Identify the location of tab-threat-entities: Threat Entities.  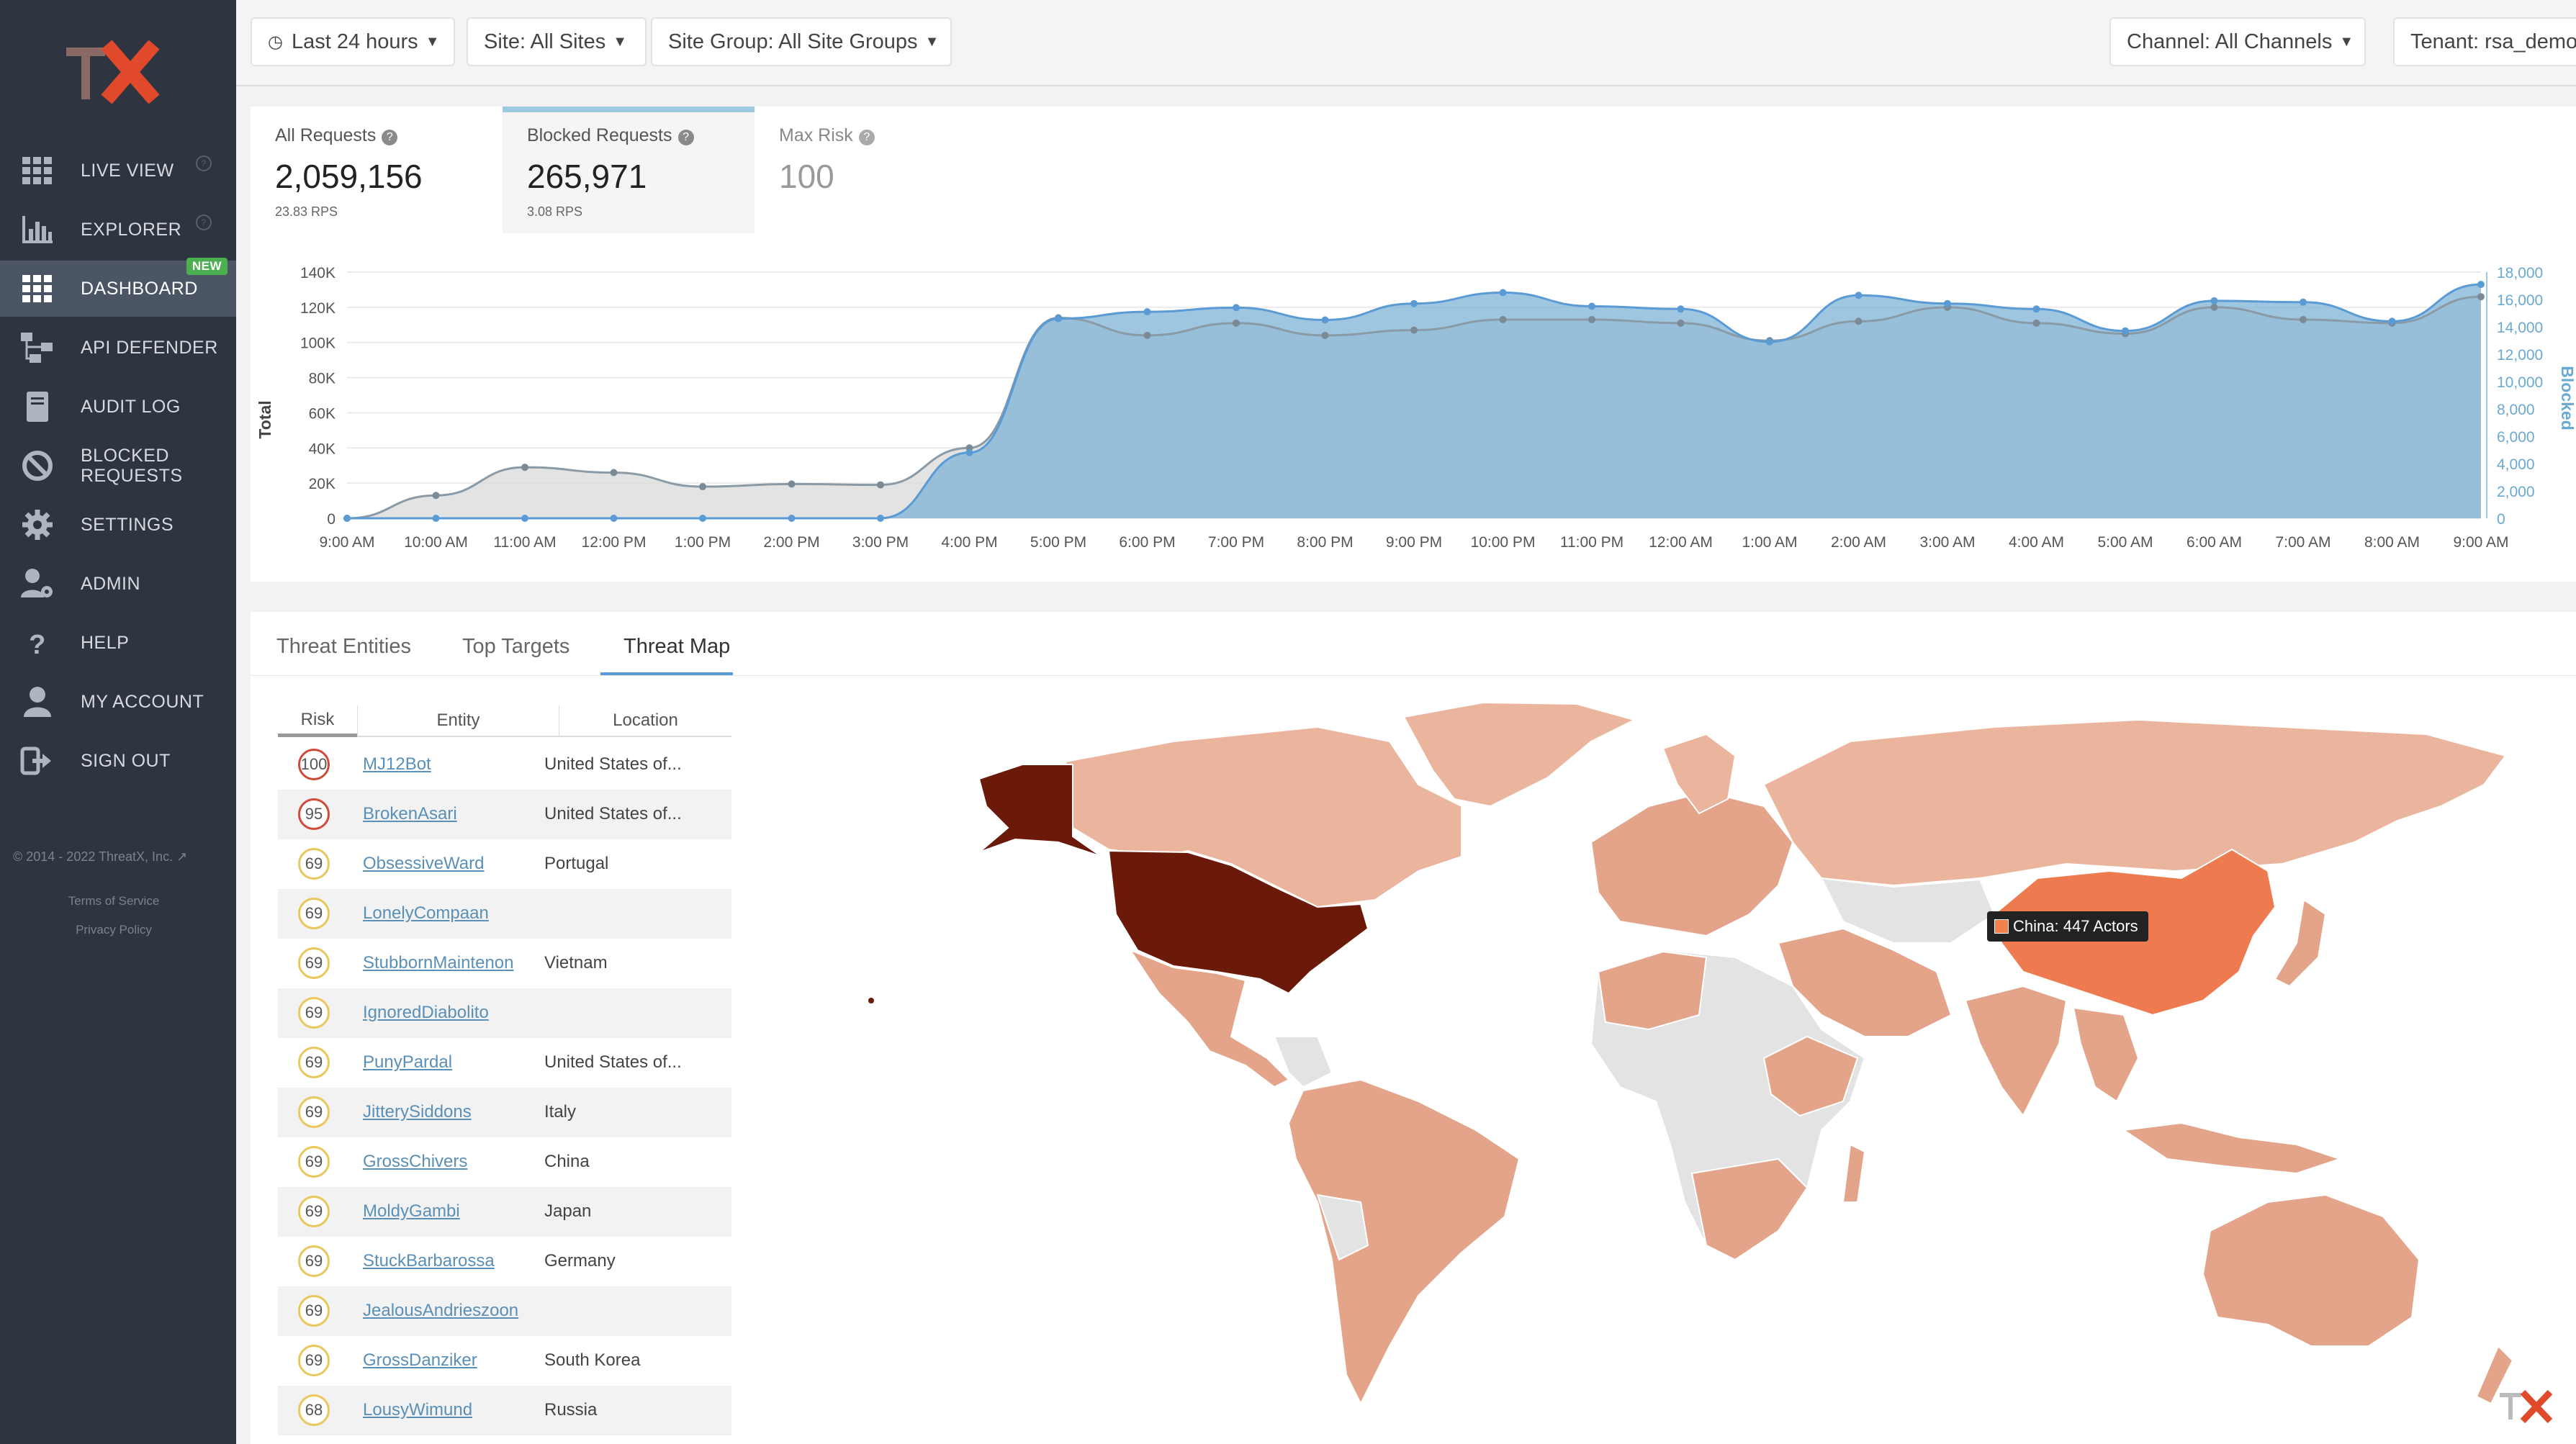
(343, 646).